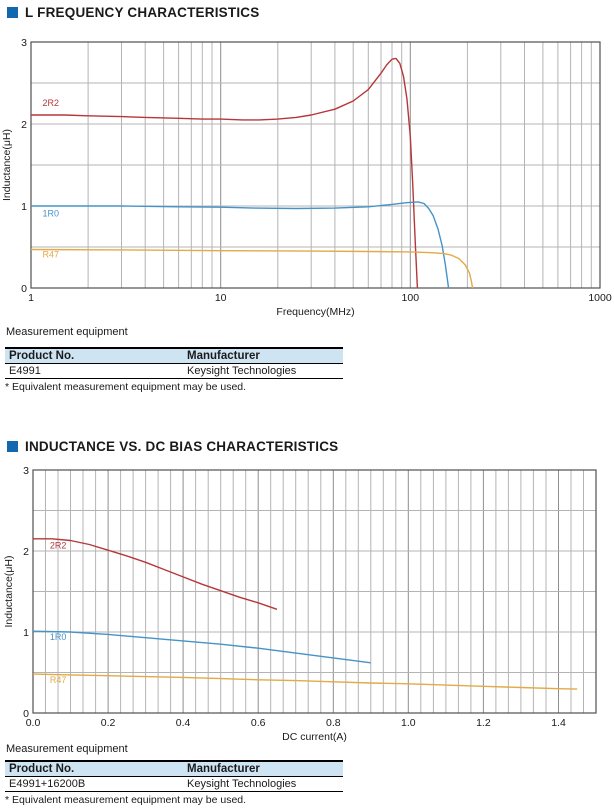 The image size is (614, 812). Describe the element at coordinates (408, 723) in the screenshot. I see `x-tick-label: 1.0` at that location.